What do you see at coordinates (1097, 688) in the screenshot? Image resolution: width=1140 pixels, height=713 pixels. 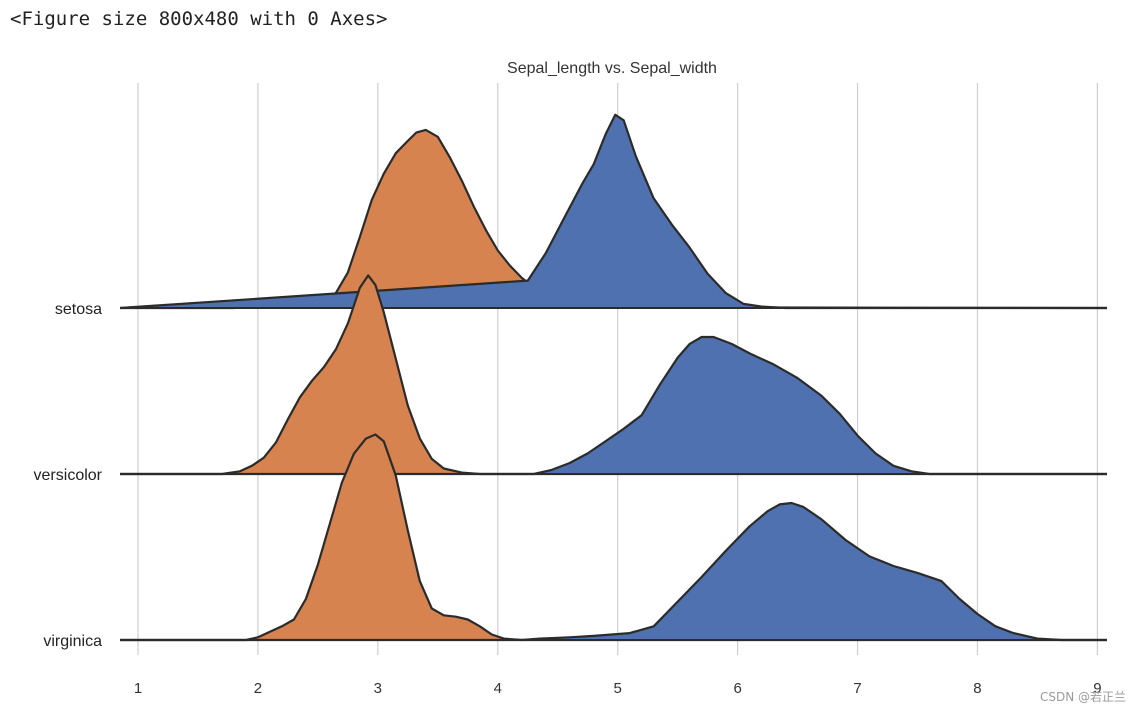 I see `x-tick-label: 9` at bounding box center [1097, 688].